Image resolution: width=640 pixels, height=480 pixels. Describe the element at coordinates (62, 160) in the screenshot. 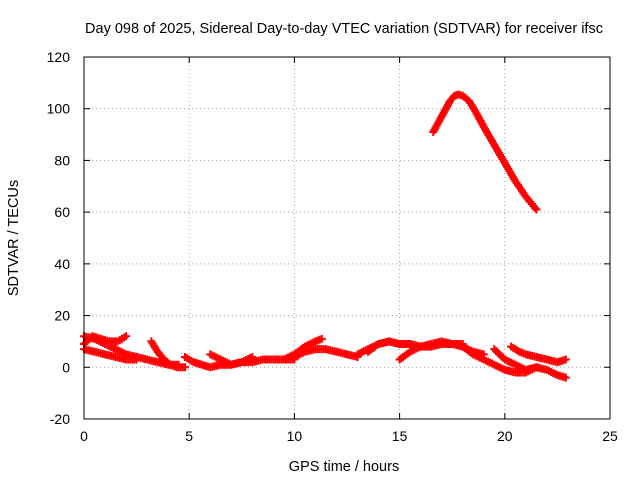

I see `y-tick-label: 80` at that location.